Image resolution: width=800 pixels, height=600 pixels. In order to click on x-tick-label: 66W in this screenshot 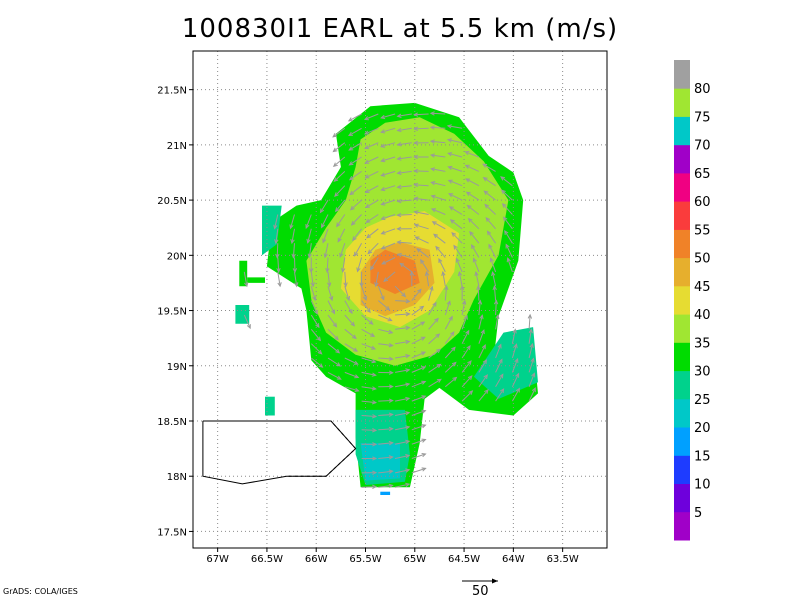, I will do `click(316, 559)`.